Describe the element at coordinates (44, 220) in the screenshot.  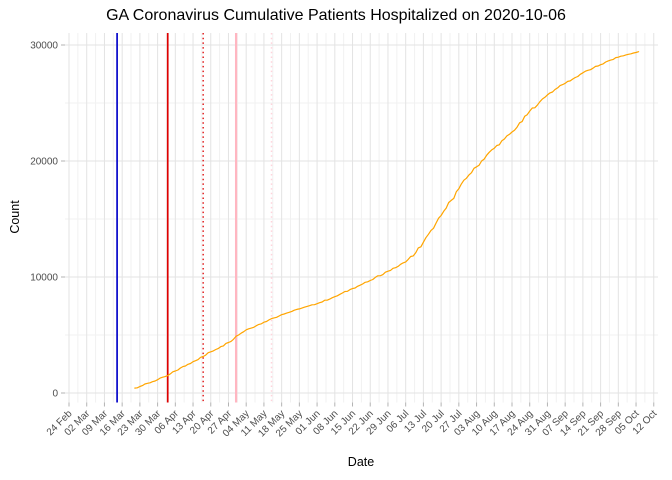
I see `y-tick-labels: 0 10000 20000 30000` at that location.